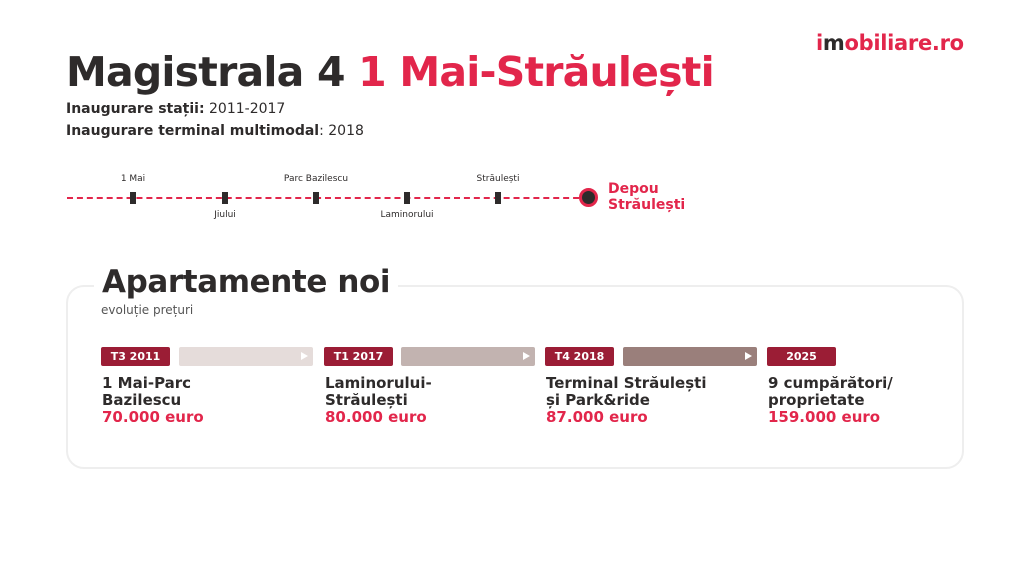 The width and height of the screenshot is (1024, 576). I want to click on price-value: 87.000 euro, so click(597, 417).